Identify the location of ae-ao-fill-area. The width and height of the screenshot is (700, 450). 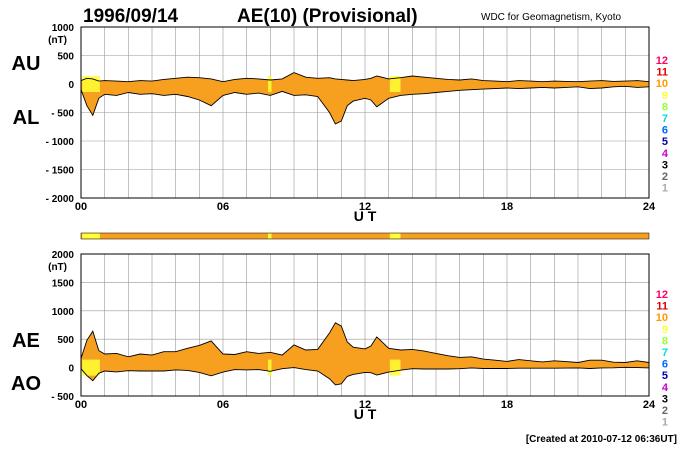
(365, 353).